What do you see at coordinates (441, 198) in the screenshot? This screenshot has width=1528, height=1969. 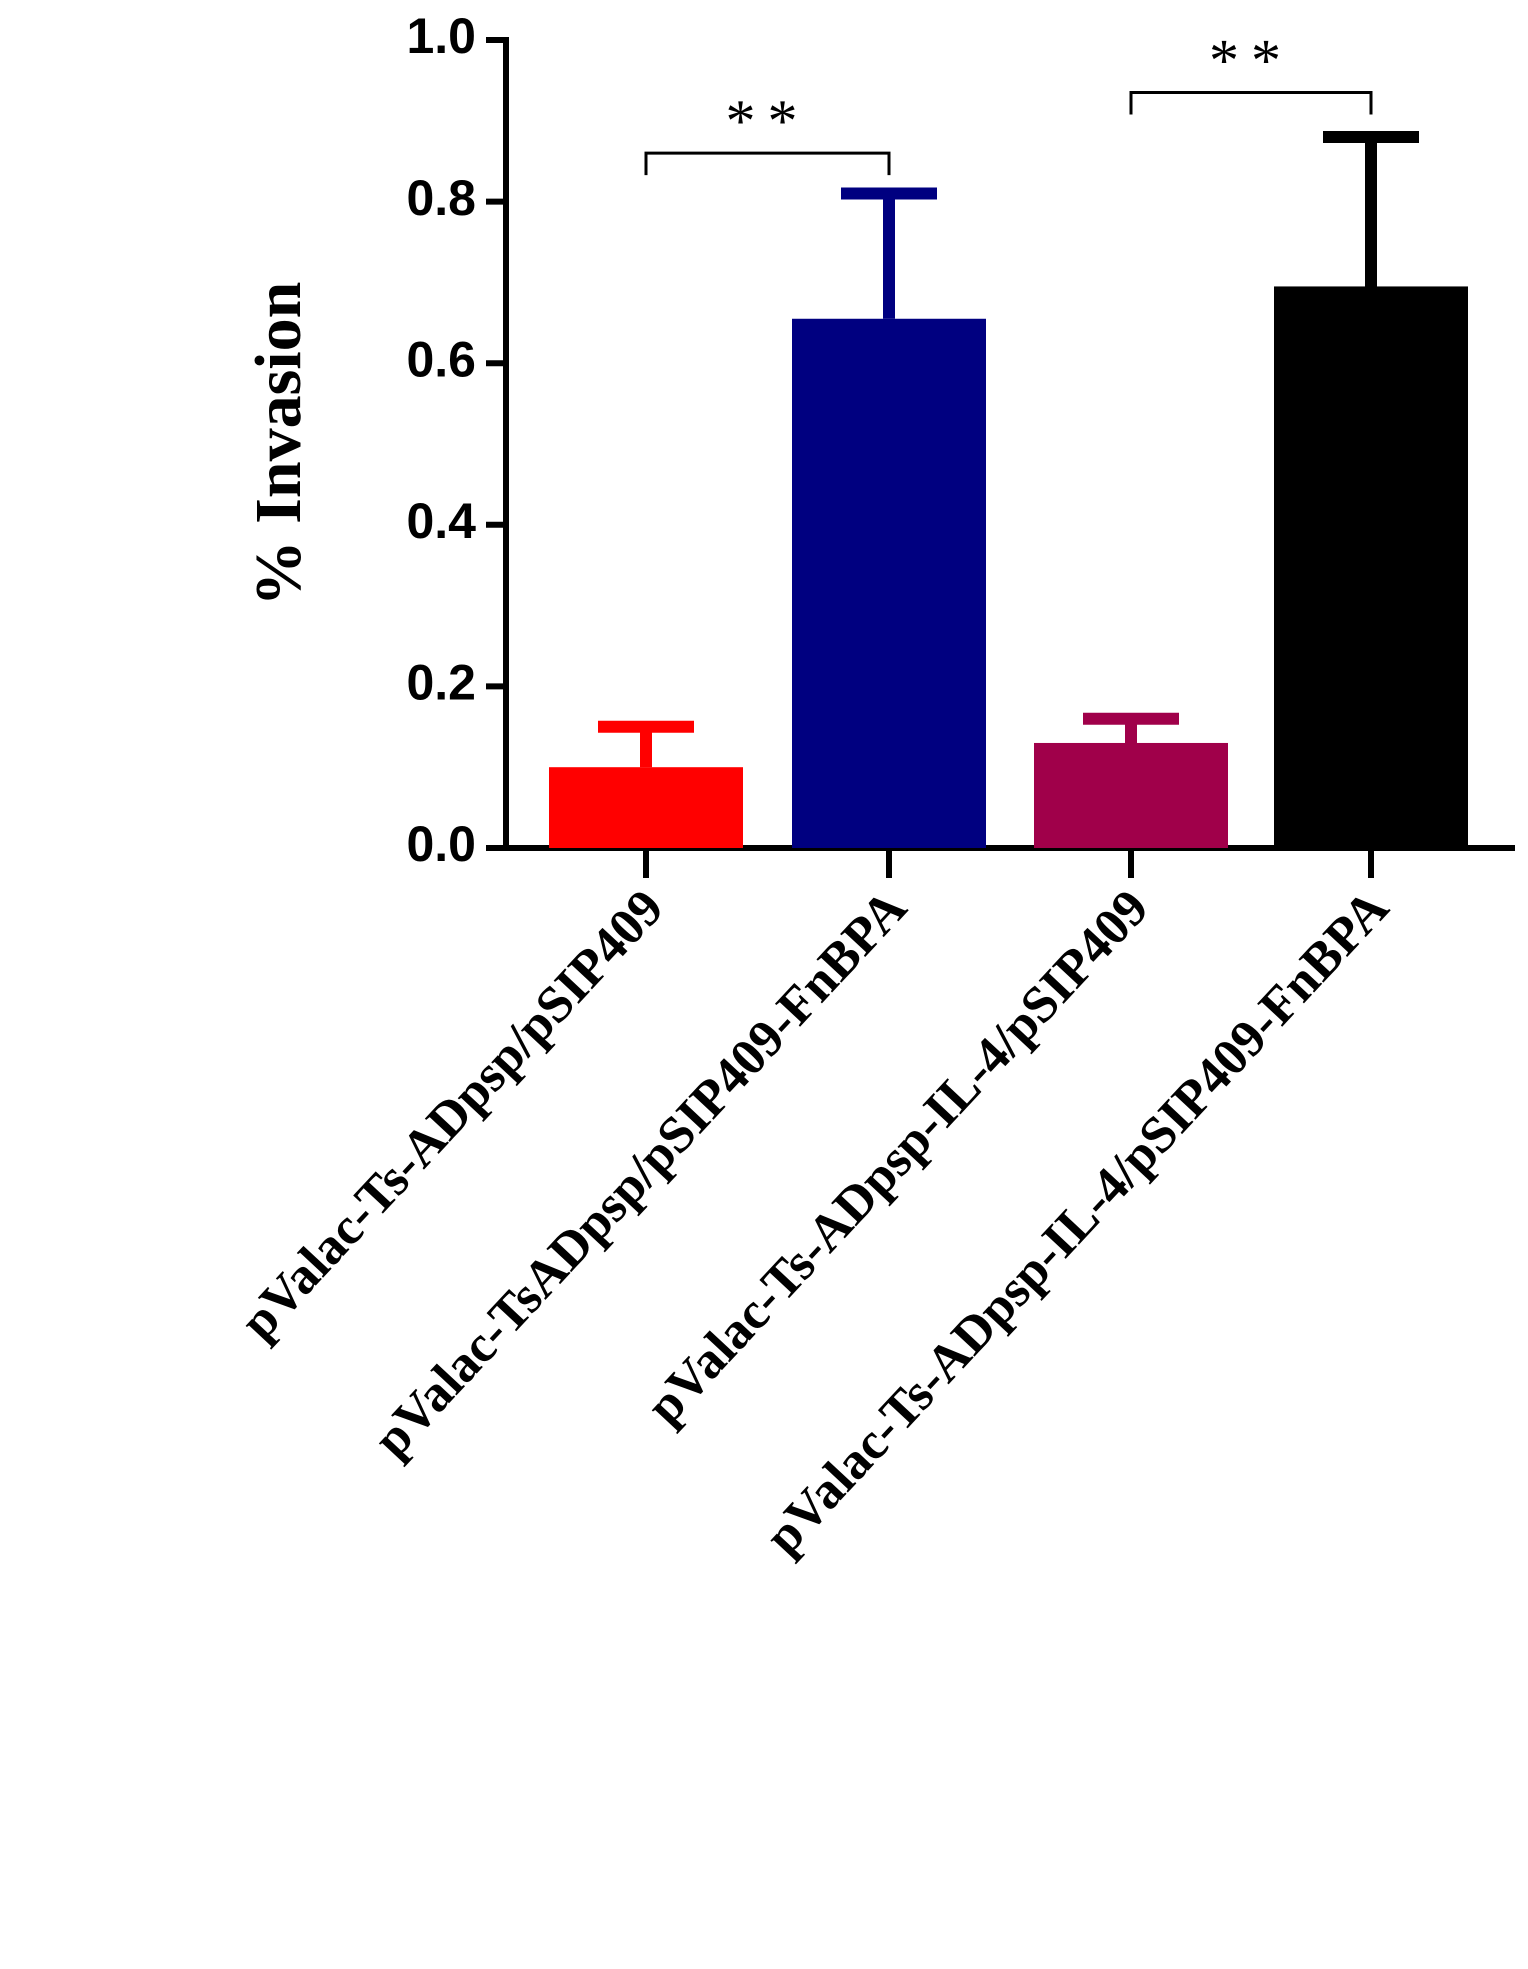 I see `y-tick-label: 0.8` at bounding box center [441, 198].